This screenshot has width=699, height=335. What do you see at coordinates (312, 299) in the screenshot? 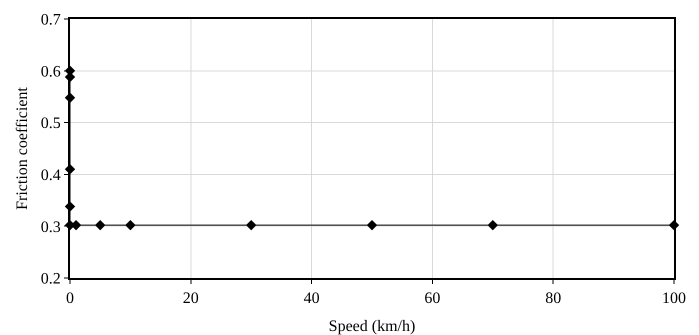
I see `x-tick-label: 40` at bounding box center [312, 299].